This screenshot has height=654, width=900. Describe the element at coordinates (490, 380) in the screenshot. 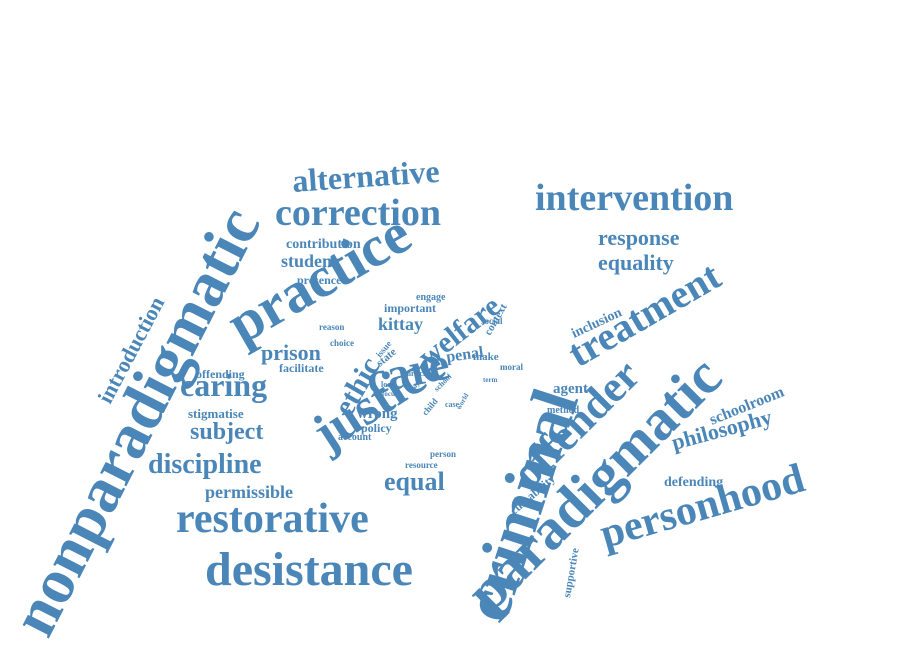

I see `word-term: term` at that location.